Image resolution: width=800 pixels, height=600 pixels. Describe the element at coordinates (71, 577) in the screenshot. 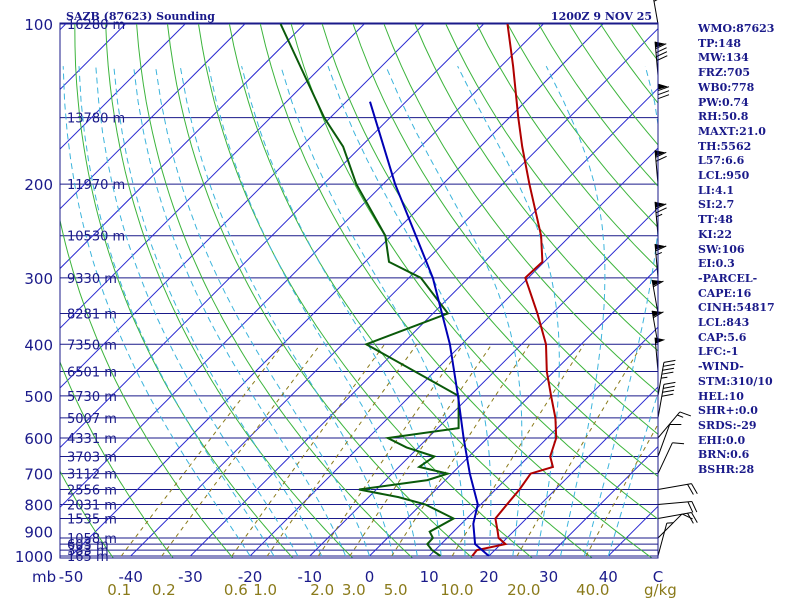

I see `temperature-tick-label: -50` at that location.